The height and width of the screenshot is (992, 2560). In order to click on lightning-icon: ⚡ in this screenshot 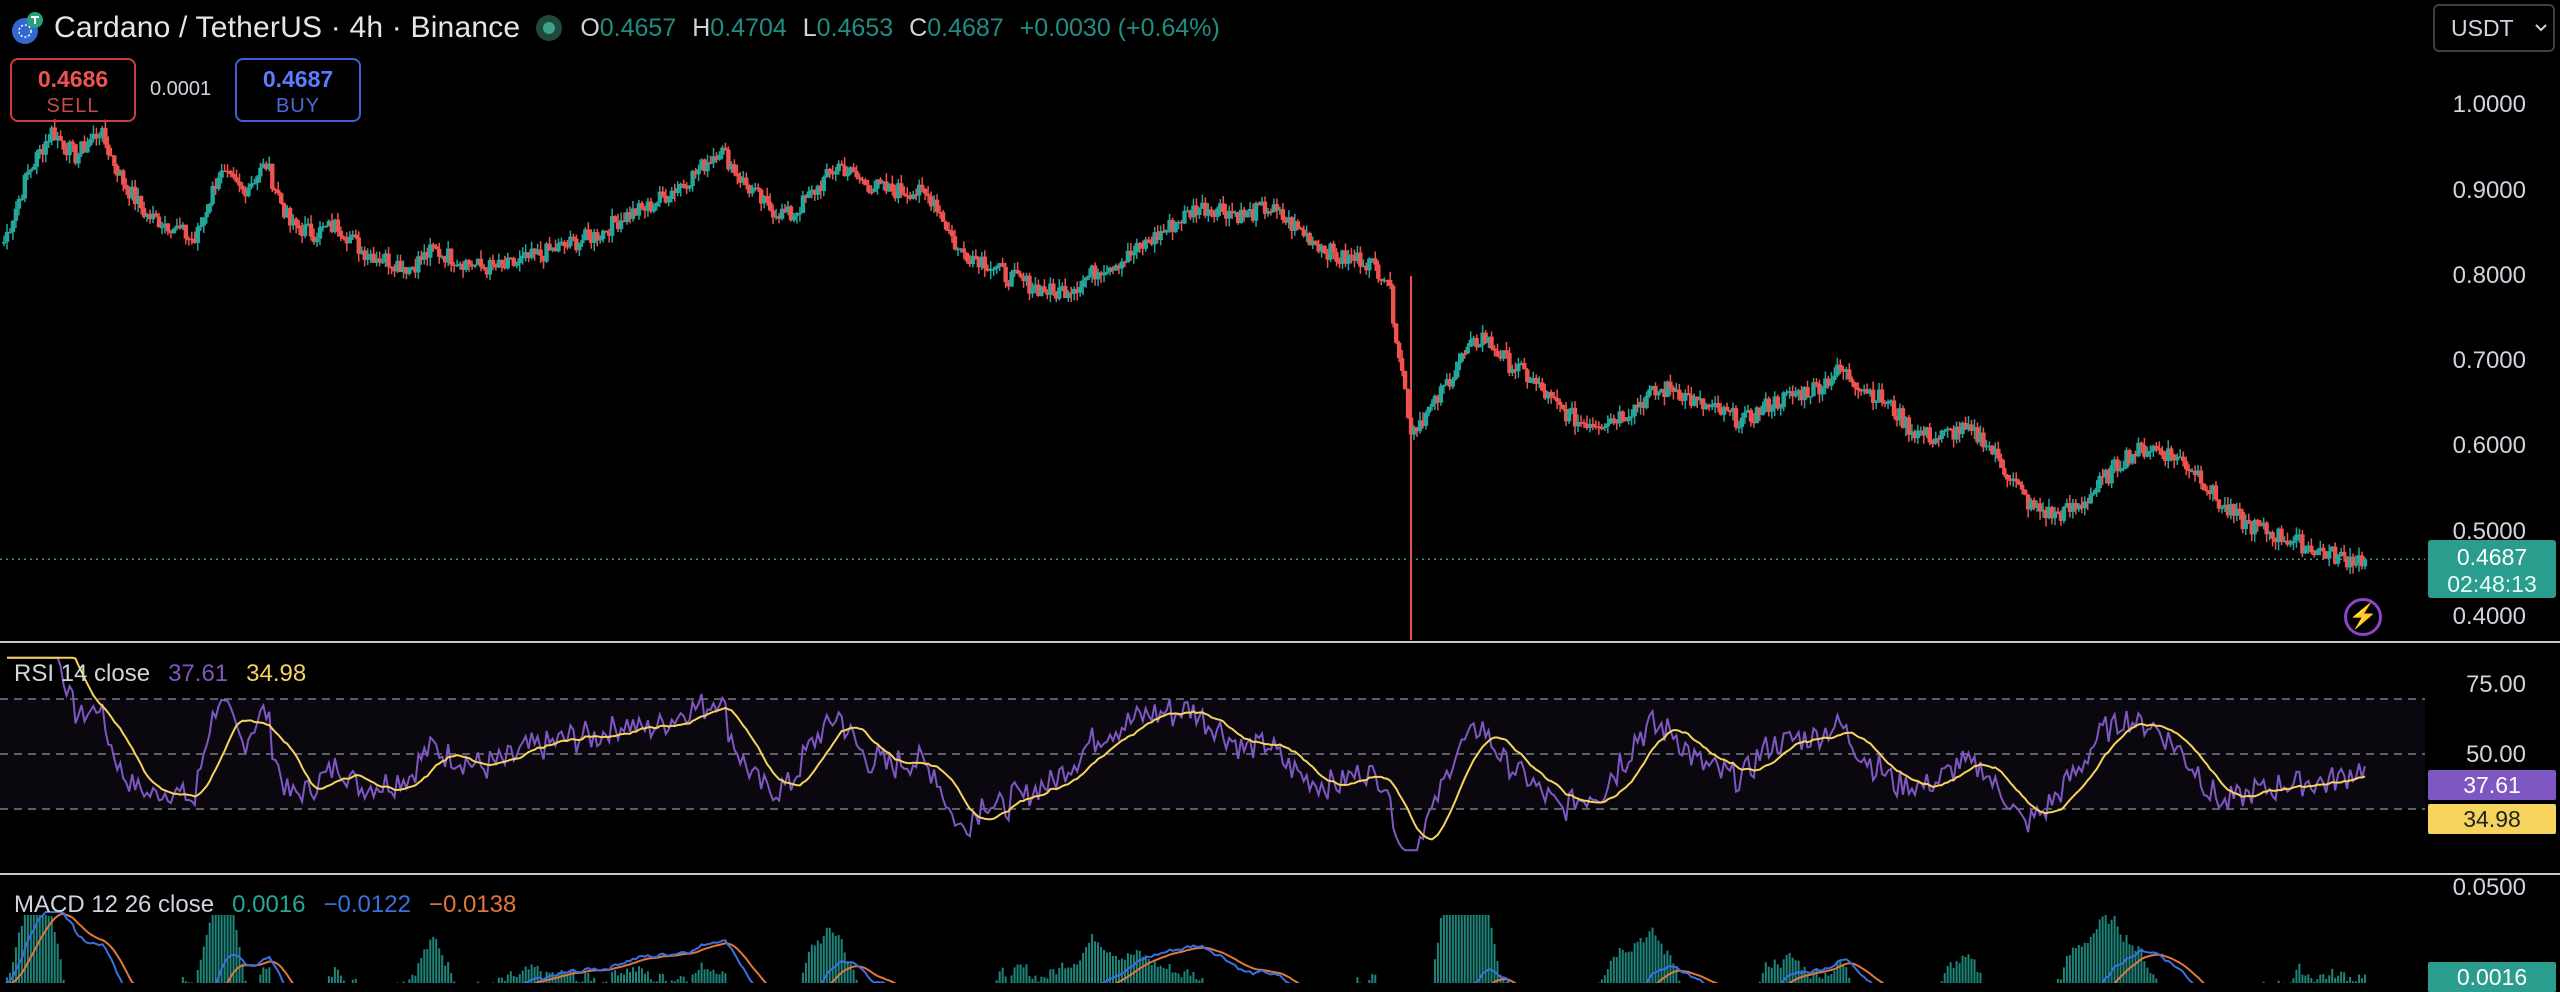, I will do `click(2363, 617)`.